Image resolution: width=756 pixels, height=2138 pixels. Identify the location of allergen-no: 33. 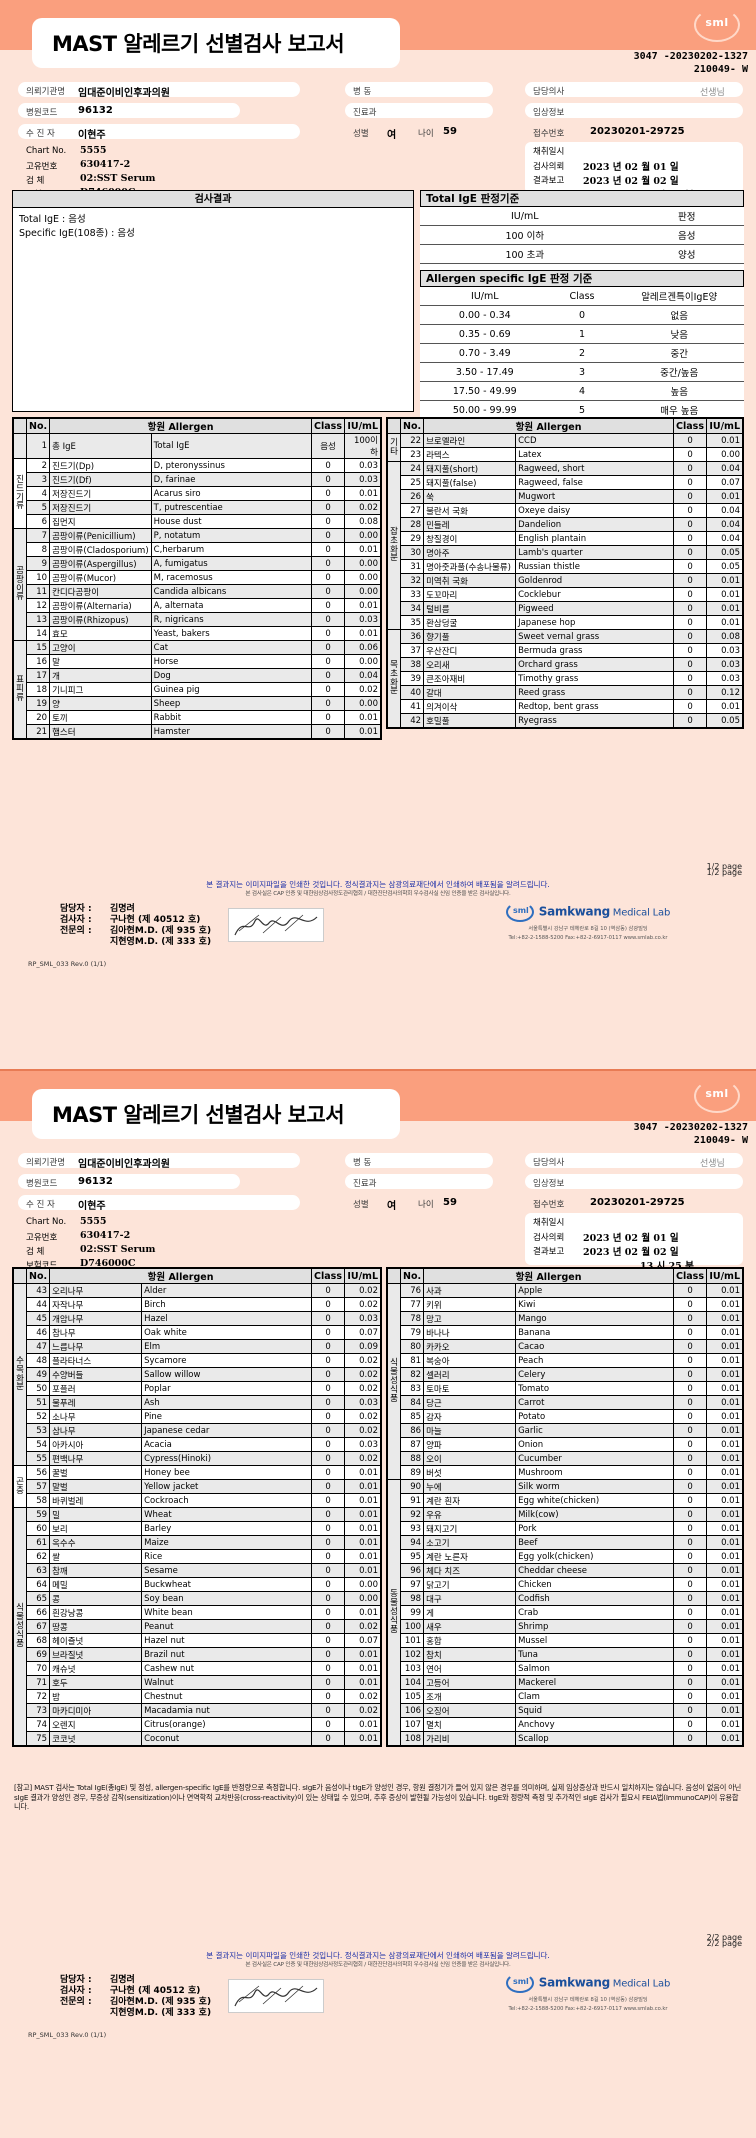
(412, 594).